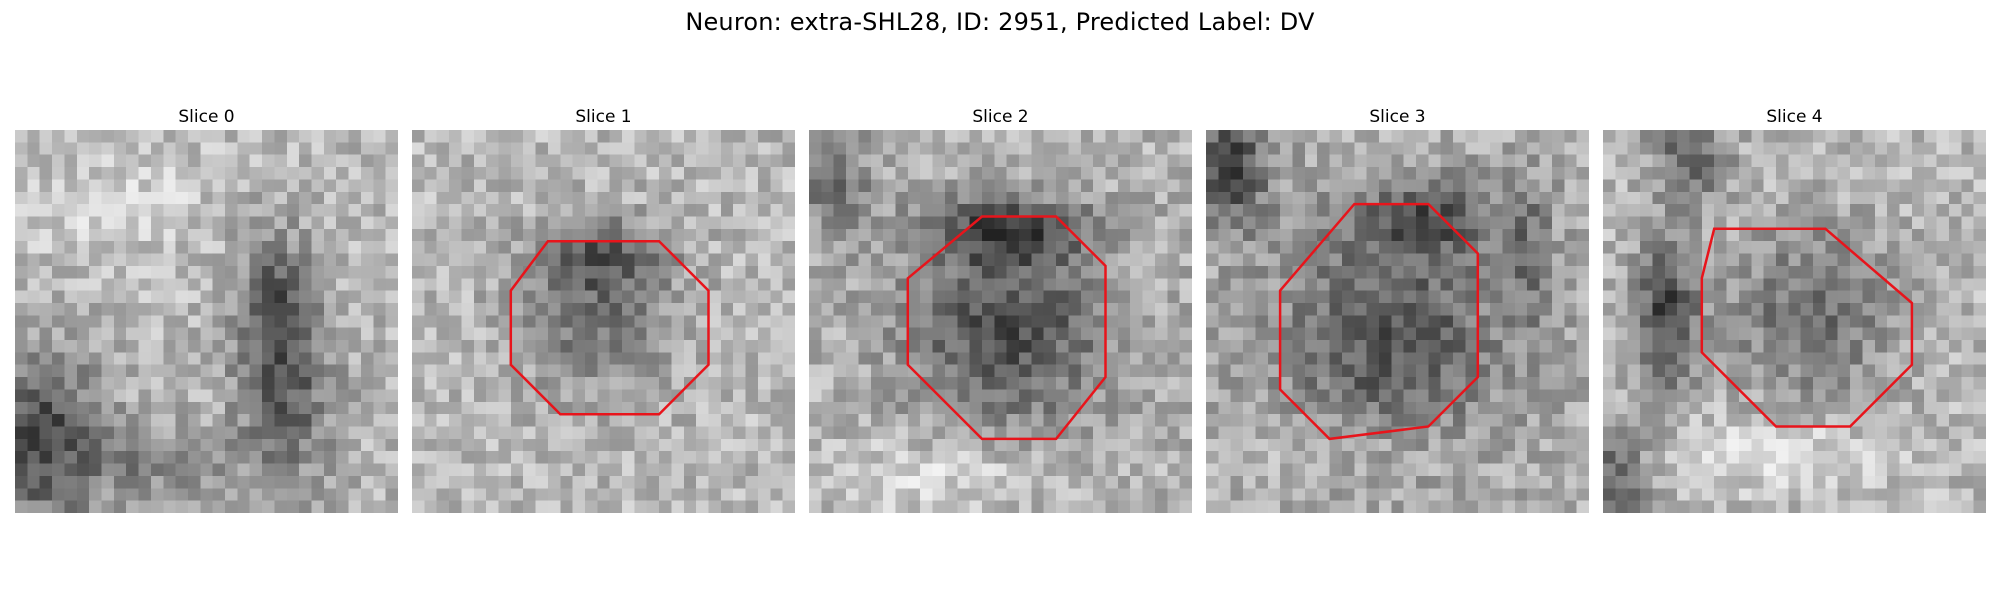 Image resolution: width=2000 pixels, height=600 pixels. Describe the element at coordinates (603, 117) in the screenshot. I see `slice-title: Slice 1` at that location.